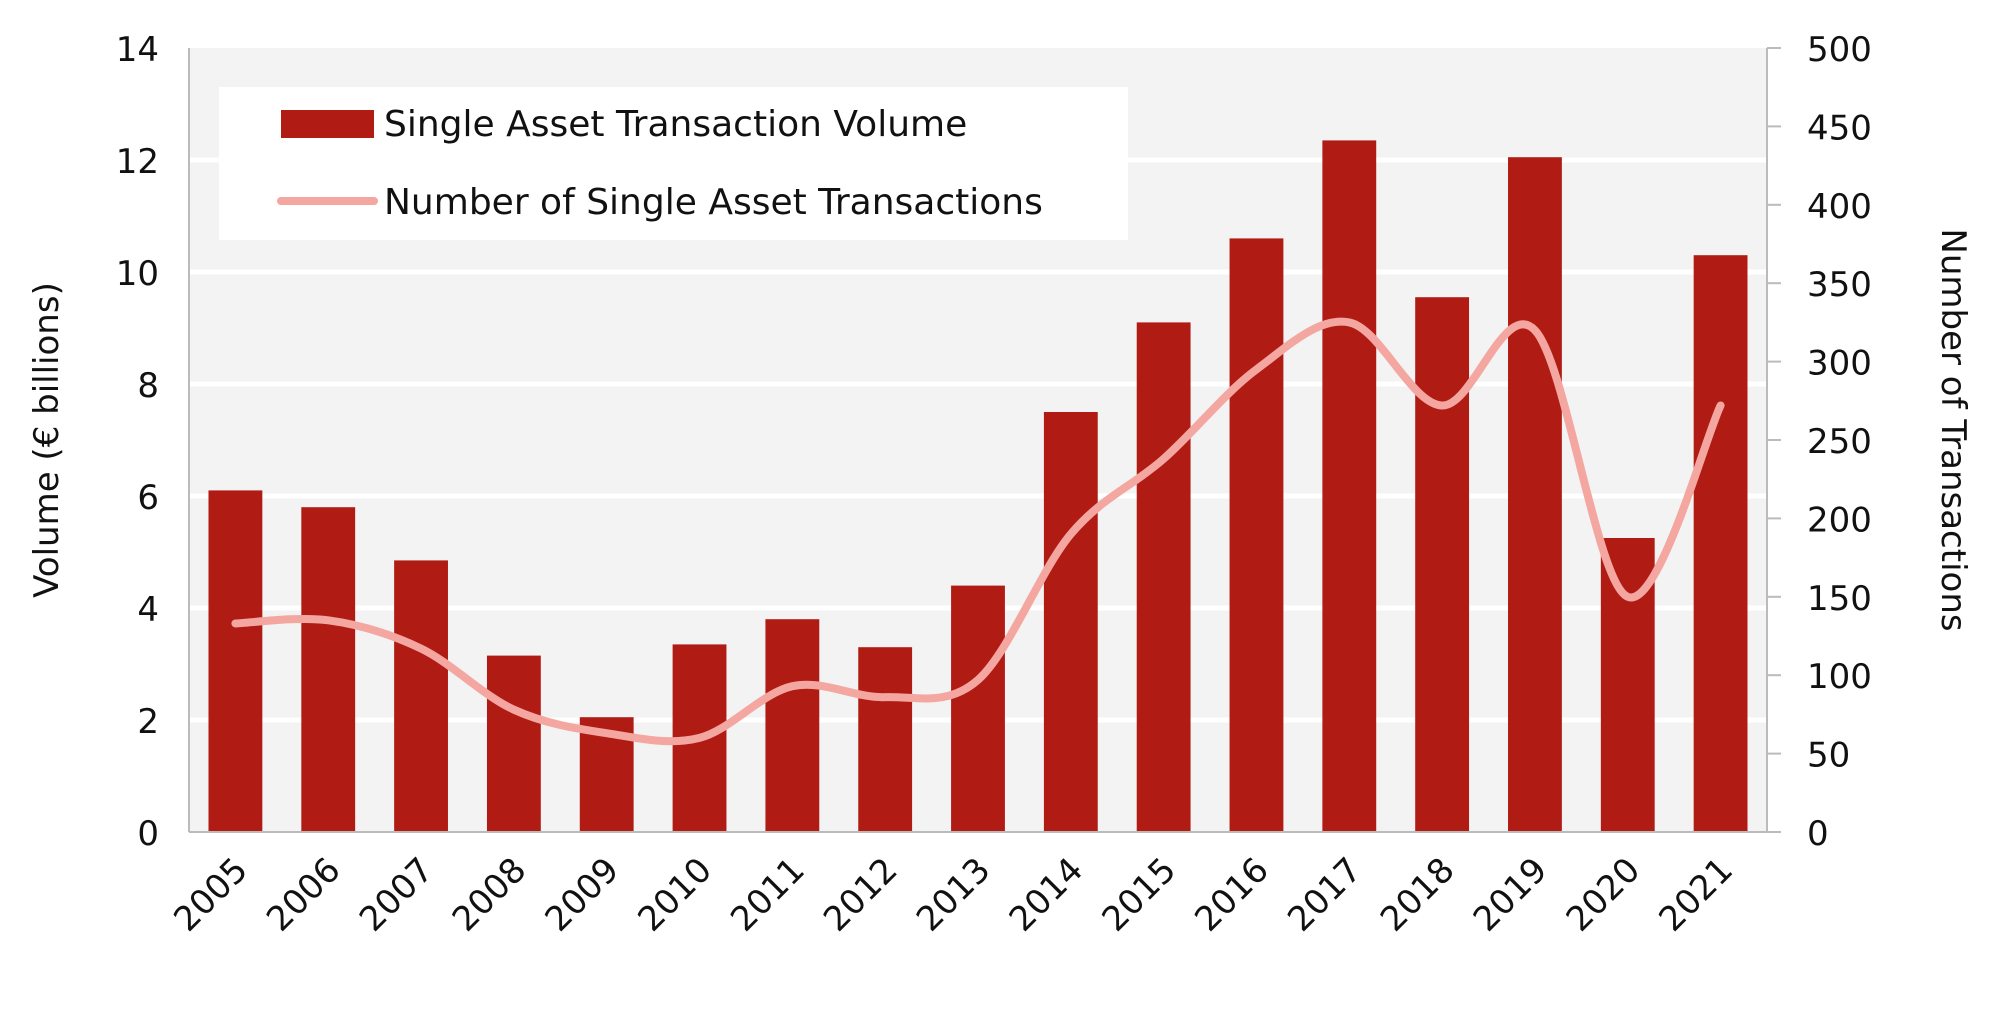  What do you see at coordinates (1349, 486) in the screenshot?
I see `bar-2017` at bounding box center [1349, 486].